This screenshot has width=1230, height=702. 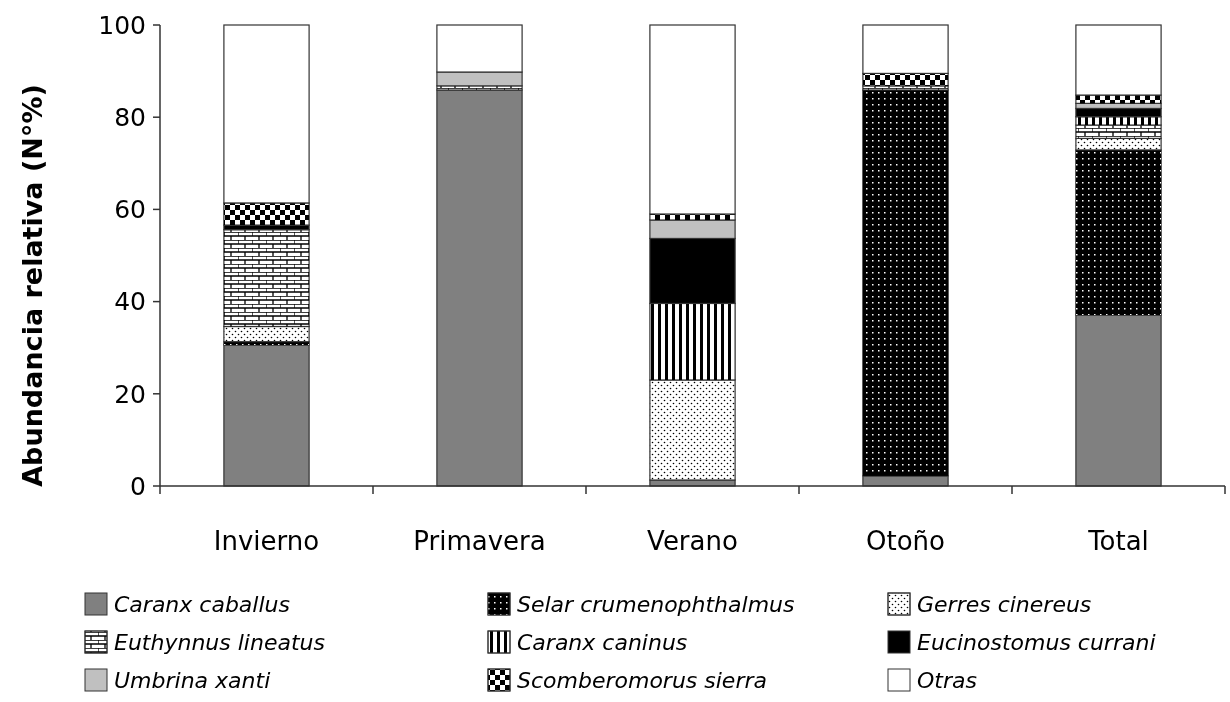 I want to click on y-tick-label: 100, so click(x=122, y=25).